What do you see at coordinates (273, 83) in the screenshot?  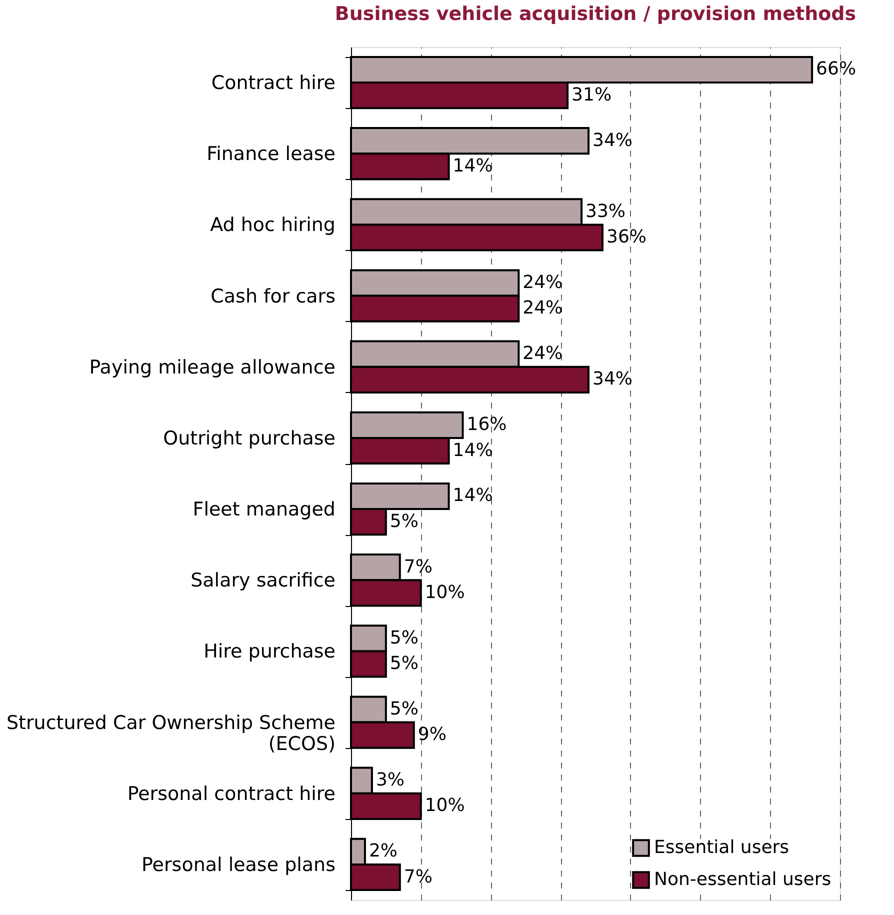 I see `y-tick-label: Contract hire` at bounding box center [273, 83].